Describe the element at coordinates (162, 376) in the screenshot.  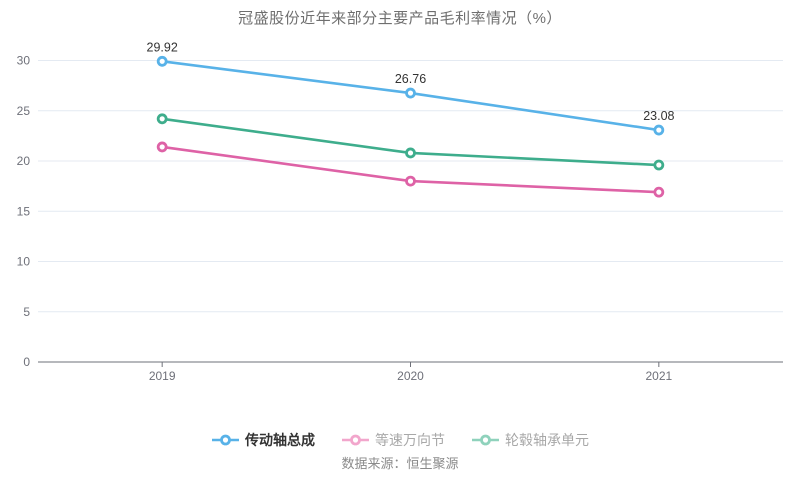
I see `x-axis-label: 2019` at that location.